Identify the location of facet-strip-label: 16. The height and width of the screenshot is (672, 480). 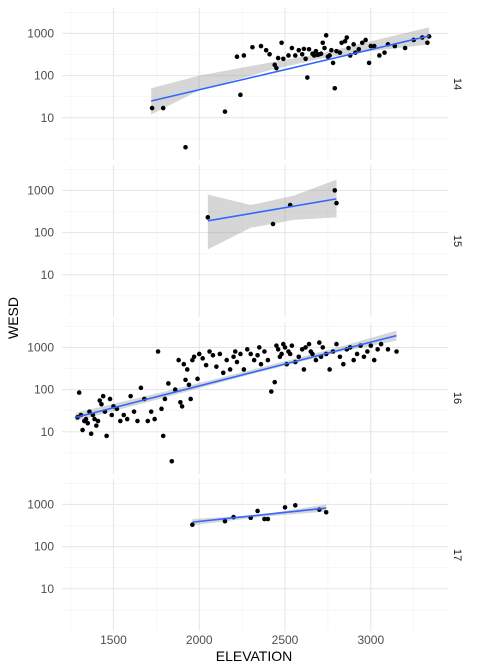
(457, 398).